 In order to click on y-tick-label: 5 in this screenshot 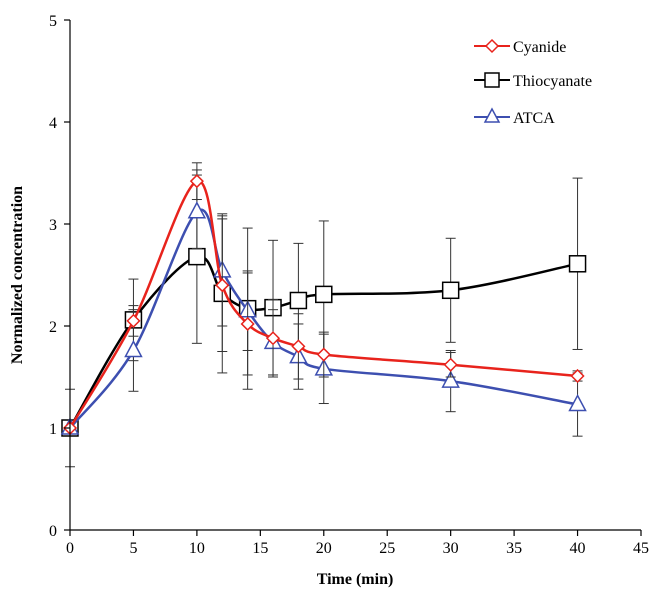, I will do `click(53, 21)`.